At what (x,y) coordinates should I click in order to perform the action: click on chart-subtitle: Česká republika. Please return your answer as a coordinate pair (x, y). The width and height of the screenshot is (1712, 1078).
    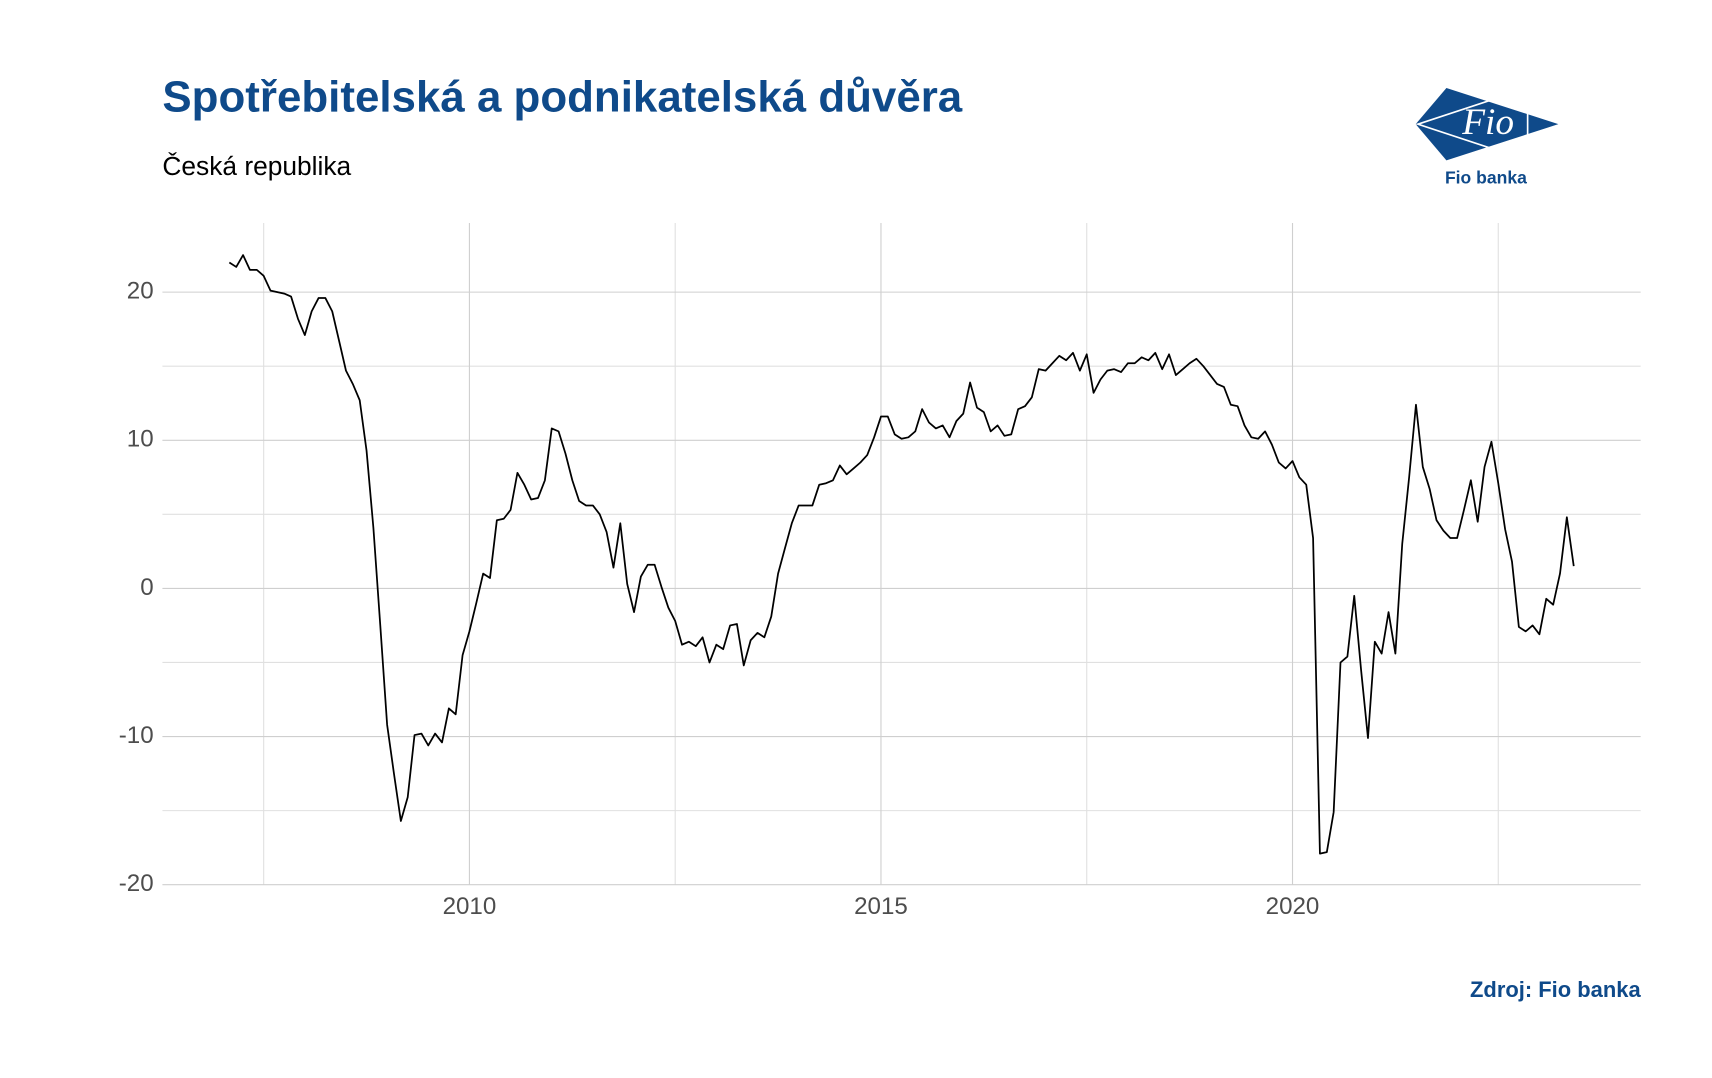
    Looking at the image, I should click on (256, 166).